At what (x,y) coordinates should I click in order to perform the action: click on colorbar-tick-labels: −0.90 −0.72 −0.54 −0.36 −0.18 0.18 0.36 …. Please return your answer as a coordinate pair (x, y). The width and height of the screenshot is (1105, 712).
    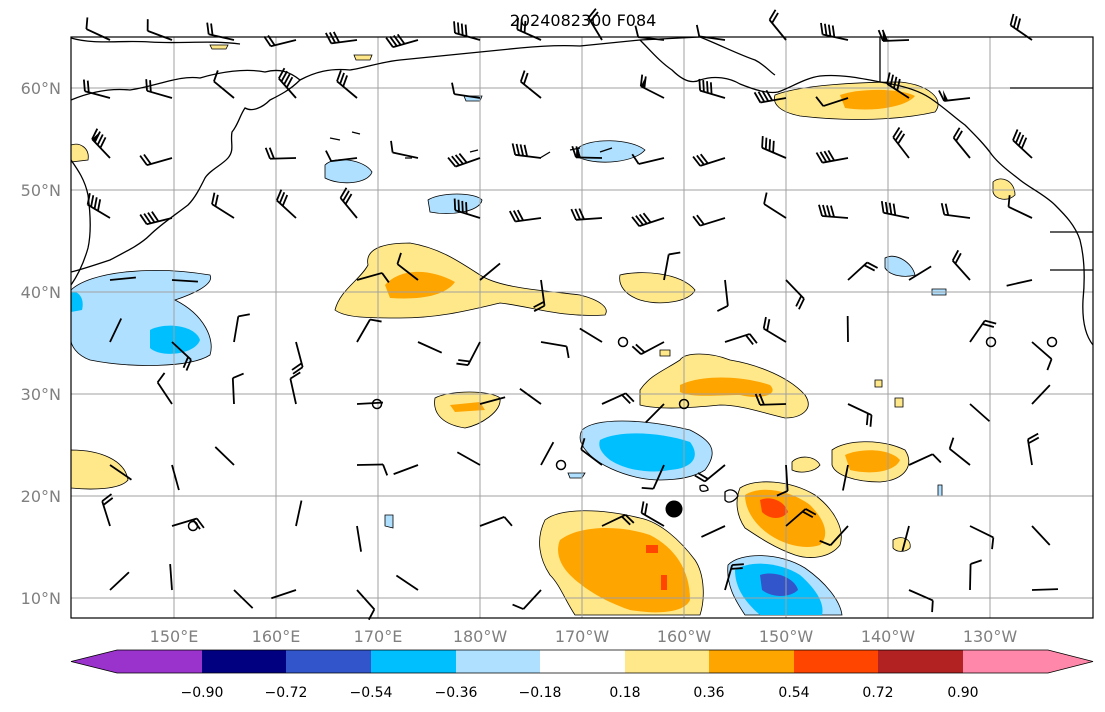
    Looking at the image, I should click on (580, 693).